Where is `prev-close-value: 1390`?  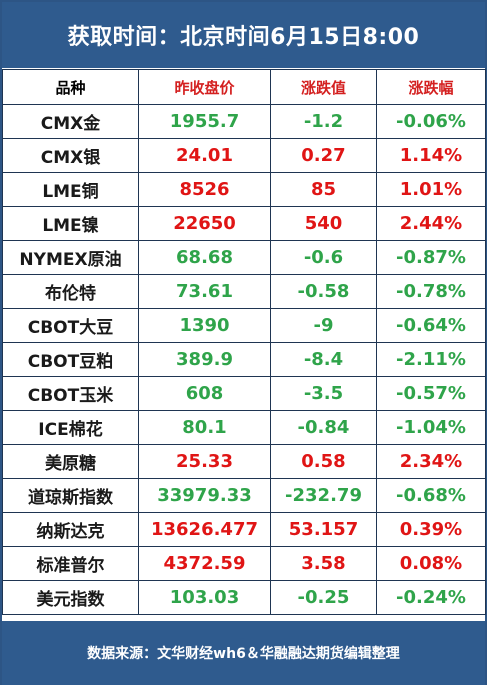 prev-close-value: 1390 is located at coordinates (204, 325).